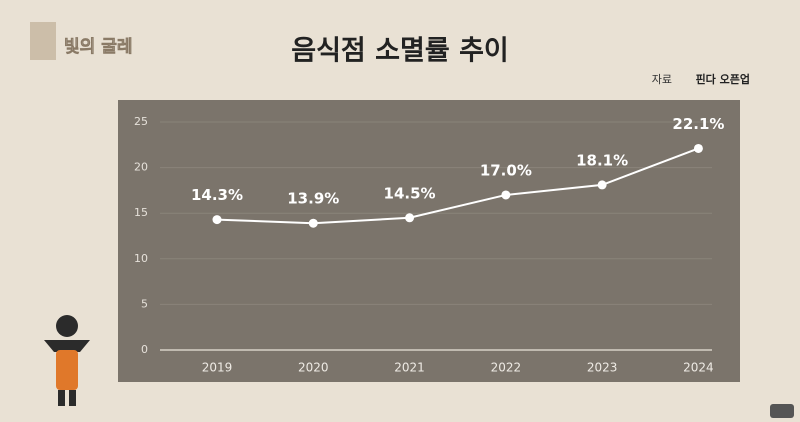  What do you see at coordinates (506, 170) in the screenshot?
I see `value-label: 17.0%` at bounding box center [506, 170].